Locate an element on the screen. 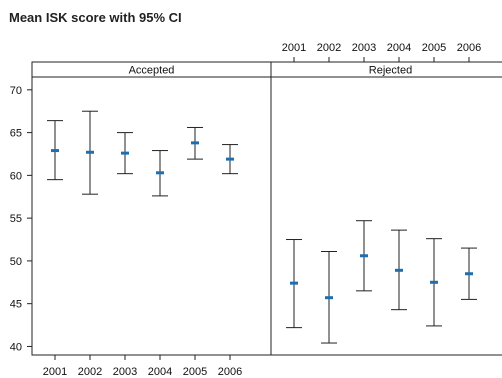 Image resolution: width=502 pixels, height=378 pixels. y-tick-label: 40 is located at coordinates (16, 347).